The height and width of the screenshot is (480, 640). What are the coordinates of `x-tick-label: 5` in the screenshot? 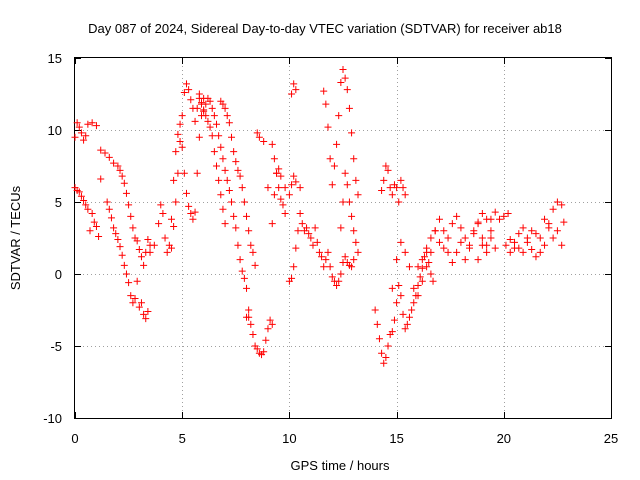 It's located at (182, 438).